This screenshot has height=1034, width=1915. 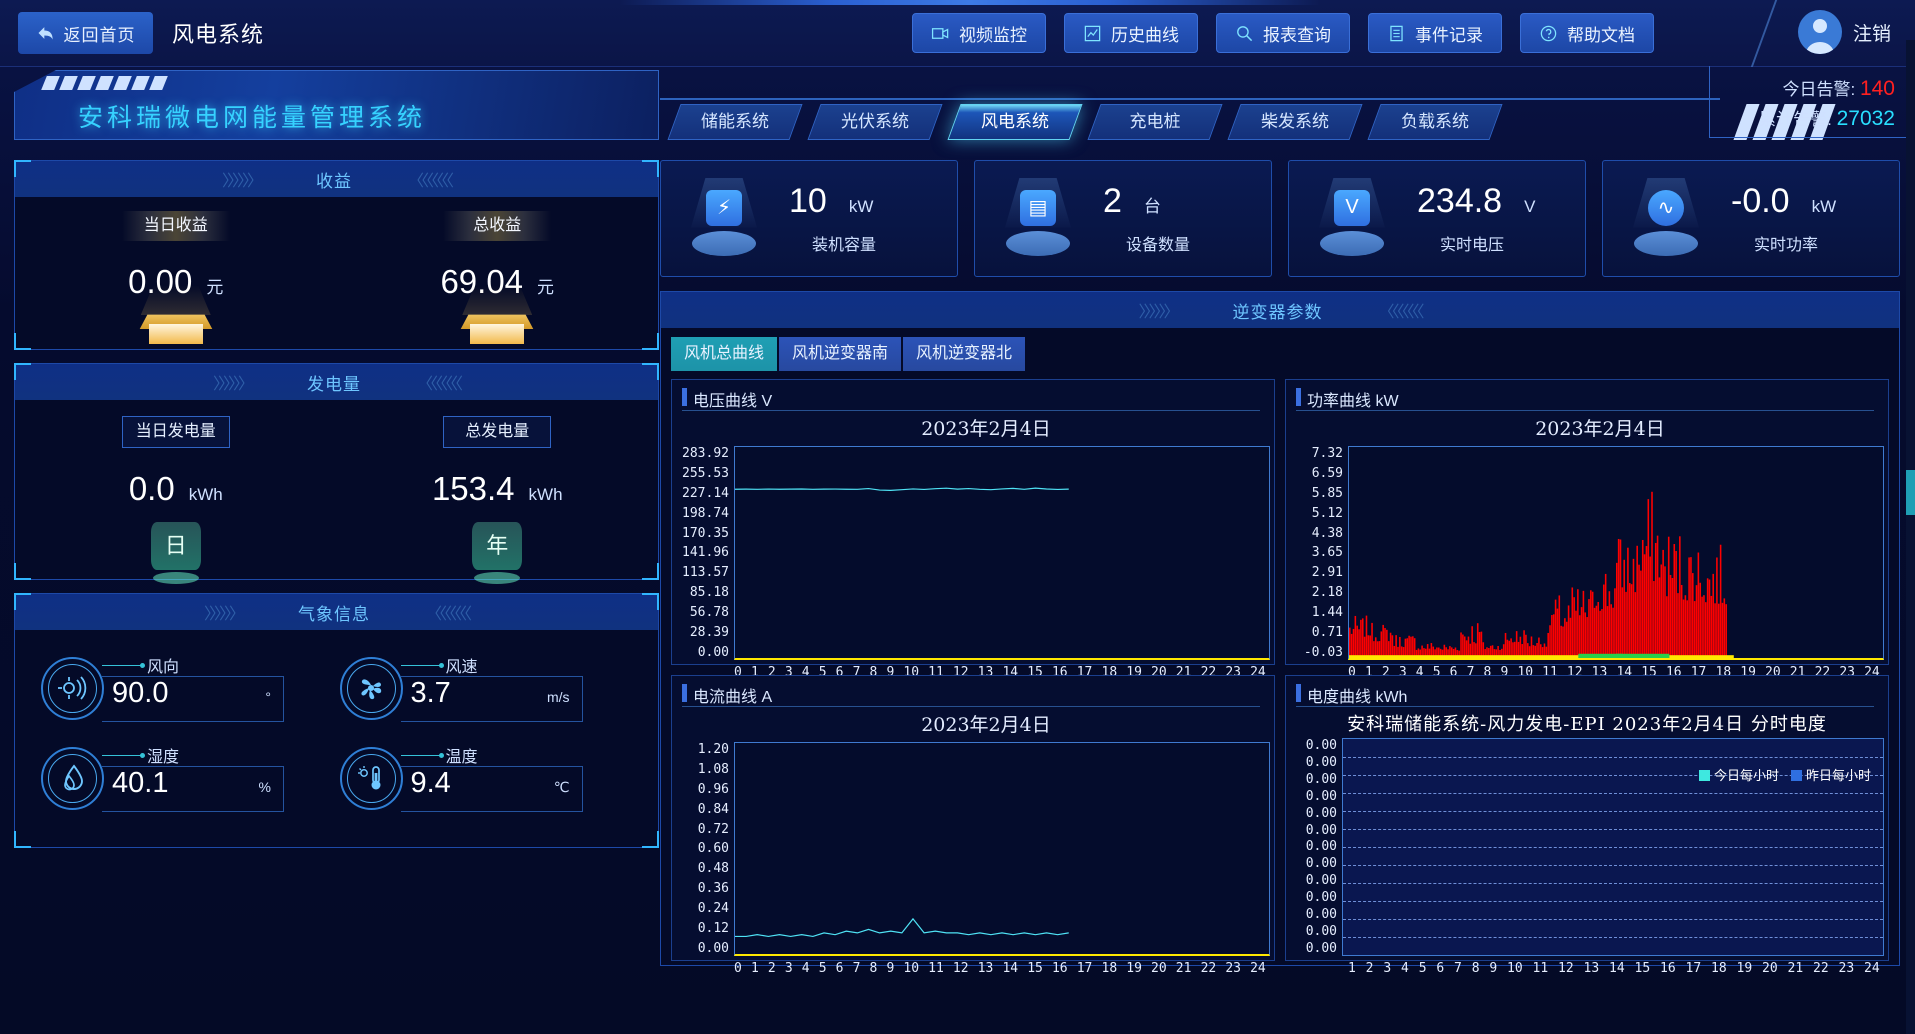 I want to click on tab-diesel-system: 柴发系统, so click(x=1295, y=122).